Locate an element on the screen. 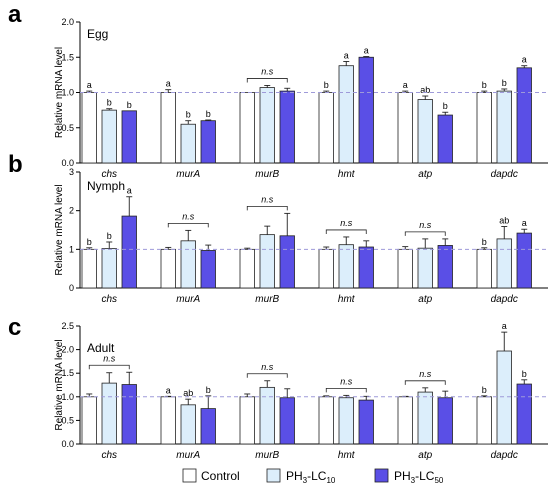 Image resolution: width=550 pixels, height=501 pixels. panel-letter: b is located at coordinates (15, 164).